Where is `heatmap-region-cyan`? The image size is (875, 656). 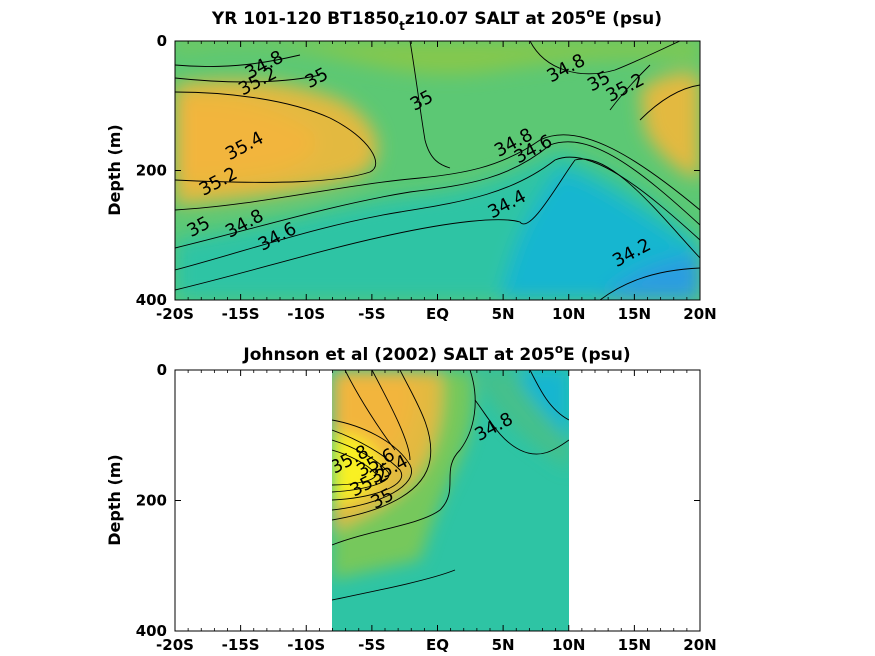
heatmap-region-cyan is located at coordinates (544, 405).